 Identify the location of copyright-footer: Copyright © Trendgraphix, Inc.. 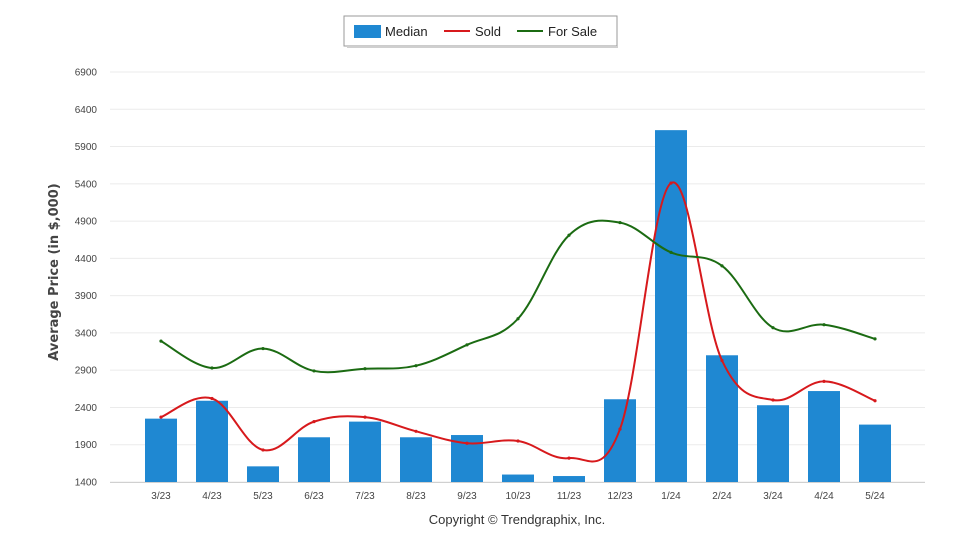
(517, 519).